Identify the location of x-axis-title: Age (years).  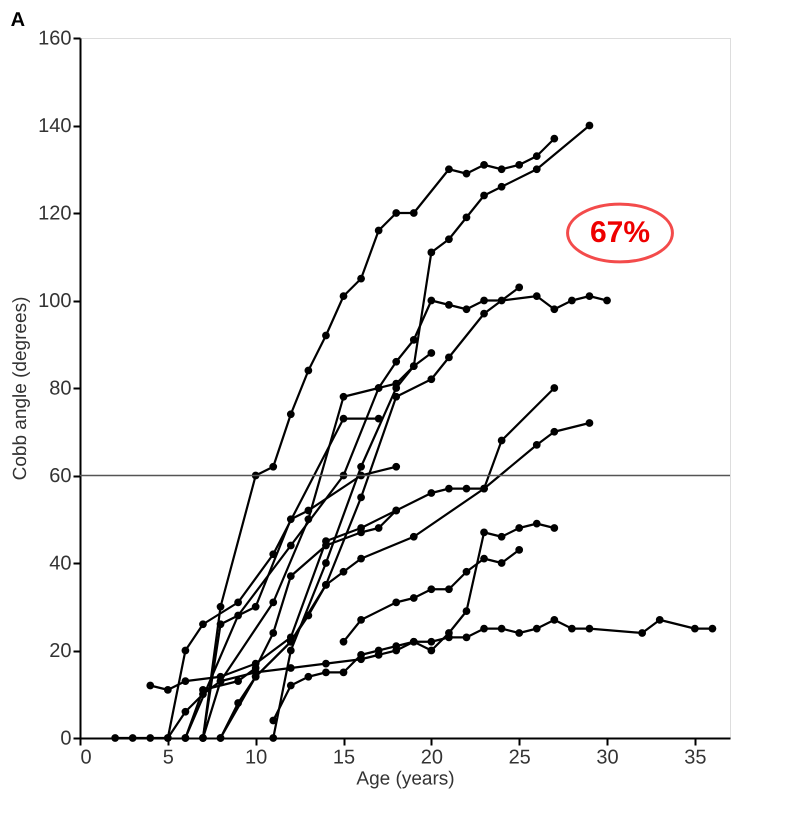
(405, 779).